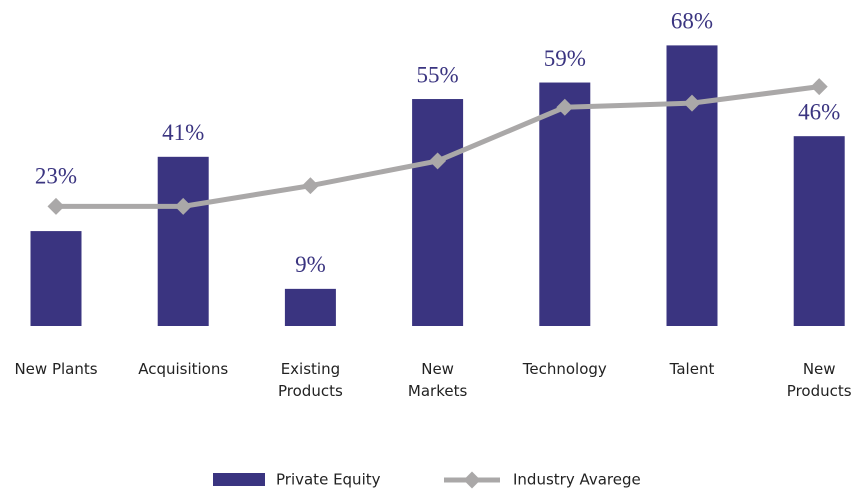 Image resolution: width=858 pixels, height=489 pixels. Describe the element at coordinates (328, 480) in the screenshot. I see `legend-label: Private Equity` at that location.